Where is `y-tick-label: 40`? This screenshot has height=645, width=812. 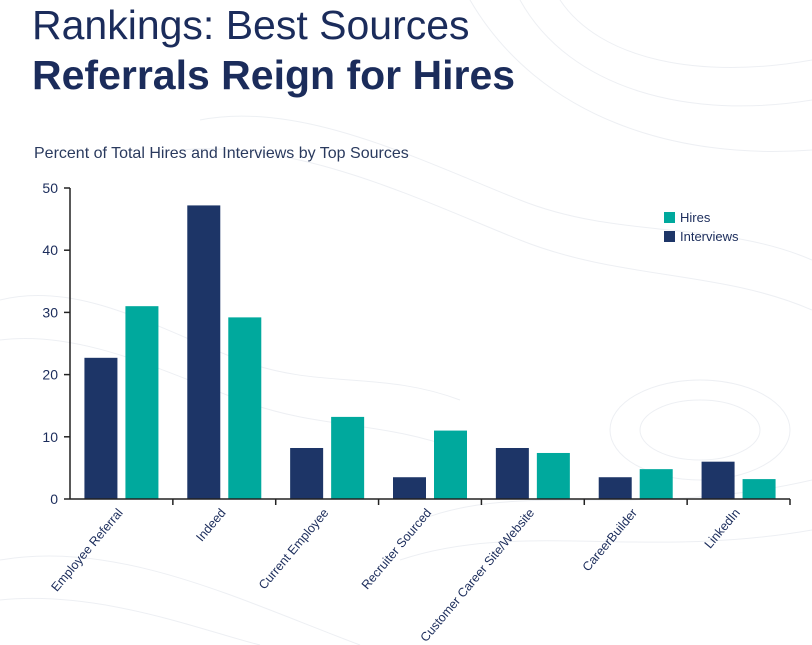 y-tick-label: 40 is located at coordinates (50, 250).